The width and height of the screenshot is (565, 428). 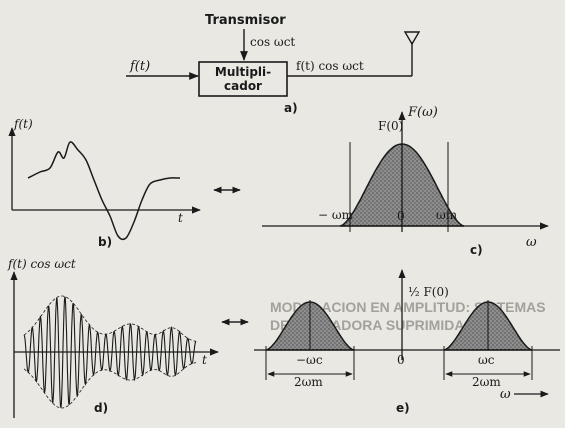 What do you see at coordinates (401, 216) in the screenshot?
I see `panel-c-zero: 0` at bounding box center [401, 216].